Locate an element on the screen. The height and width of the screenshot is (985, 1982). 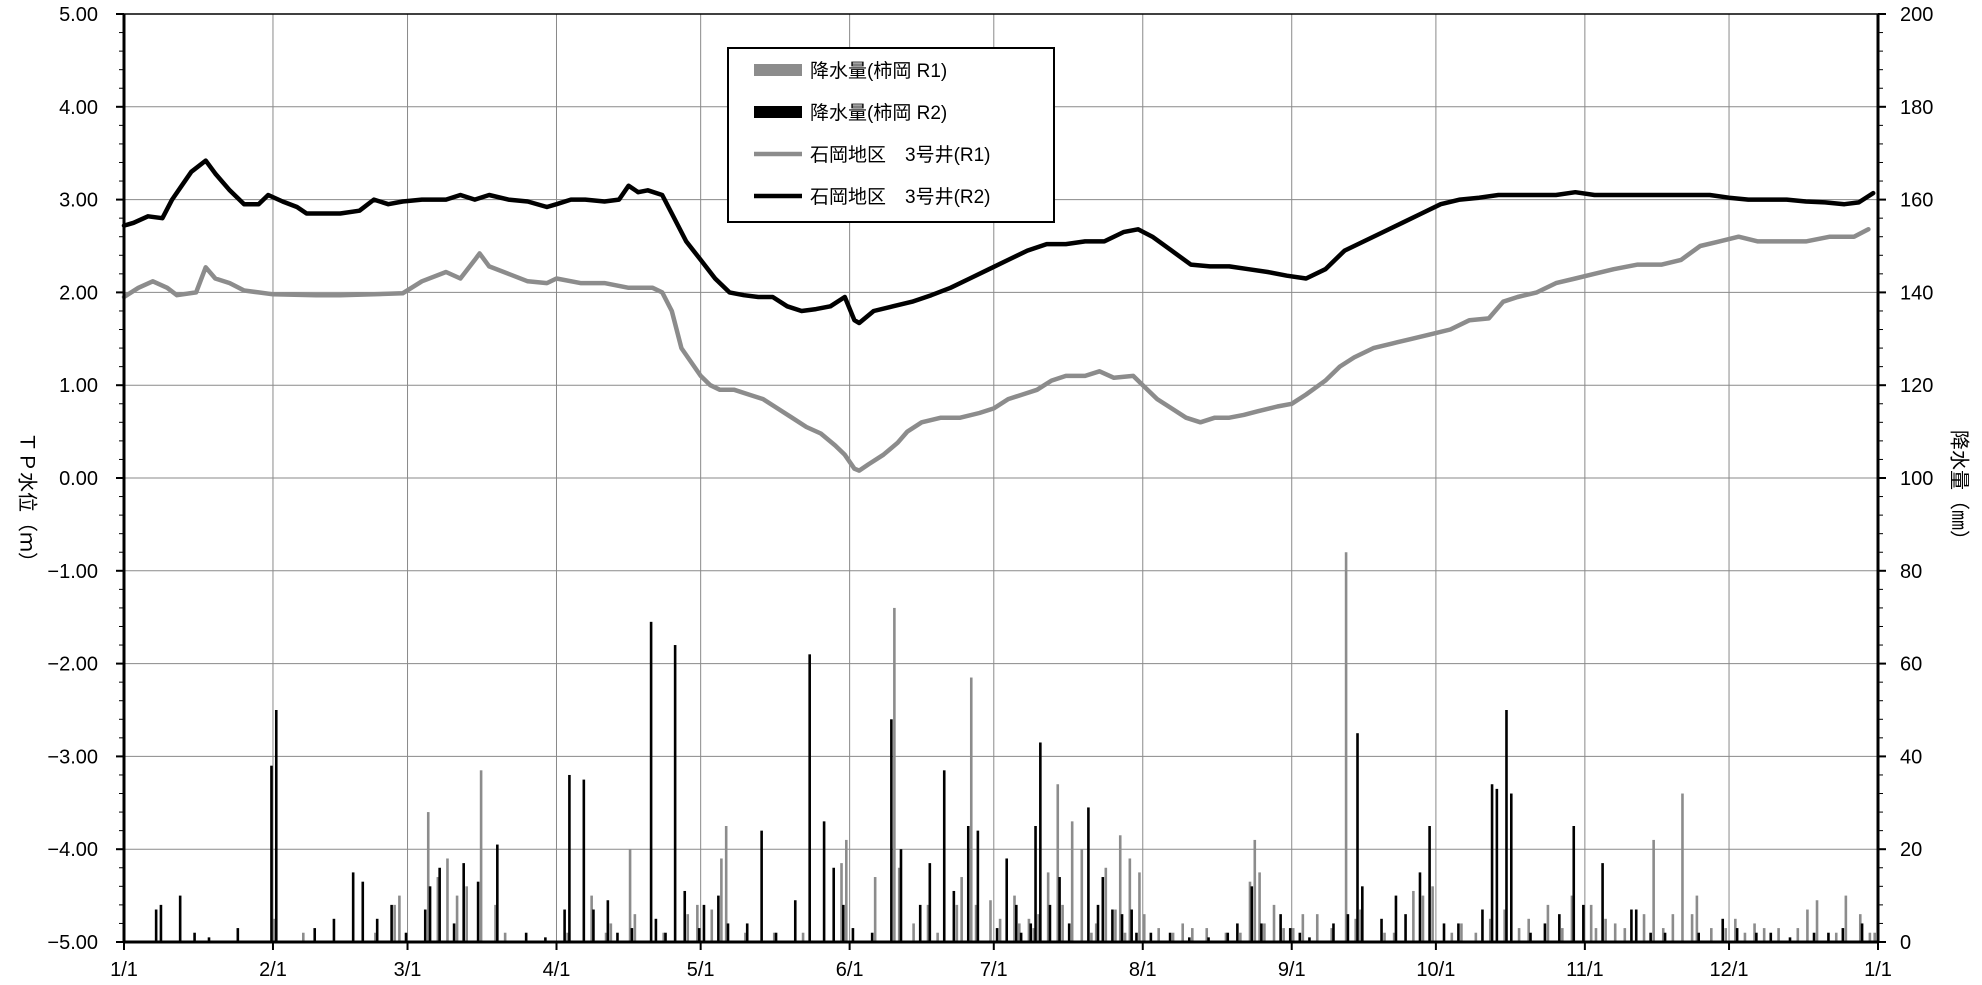
y-tick-left: 3.00 is located at coordinates (78, 201).